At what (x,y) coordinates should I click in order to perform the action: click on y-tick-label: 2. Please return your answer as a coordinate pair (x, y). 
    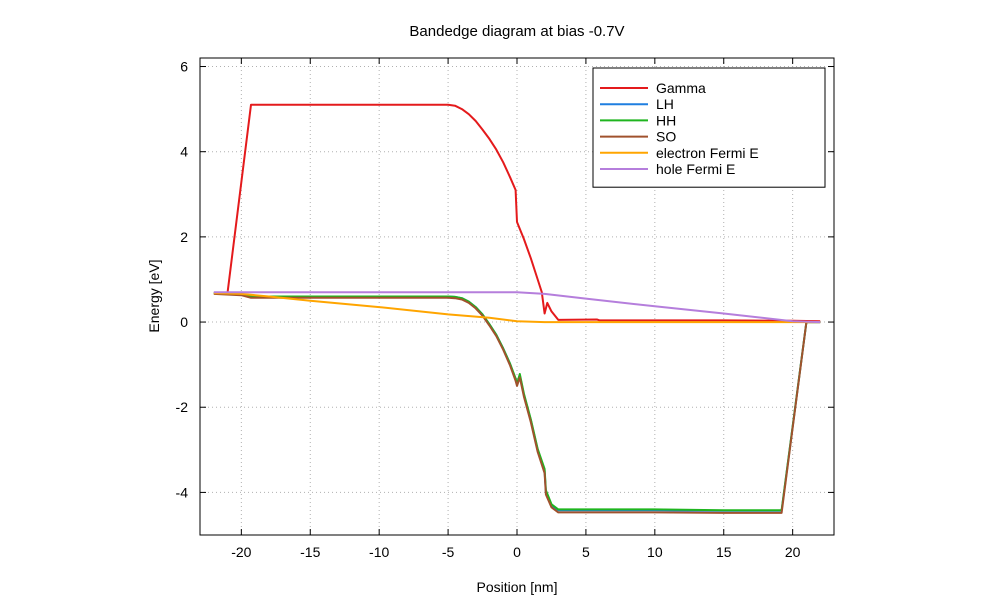
    Looking at the image, I should click on (184, 237).